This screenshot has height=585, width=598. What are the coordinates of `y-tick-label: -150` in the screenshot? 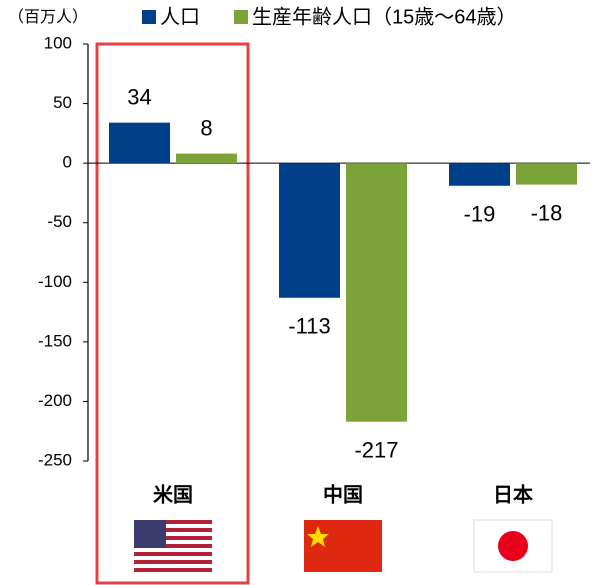 It's located at (55, 340).